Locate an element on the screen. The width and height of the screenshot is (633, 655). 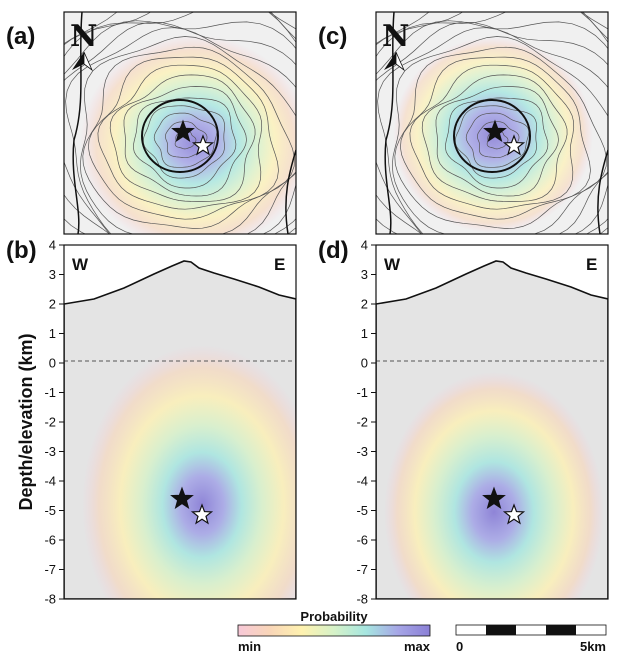
scale-end: 5km is located at coordinates (593, 646).